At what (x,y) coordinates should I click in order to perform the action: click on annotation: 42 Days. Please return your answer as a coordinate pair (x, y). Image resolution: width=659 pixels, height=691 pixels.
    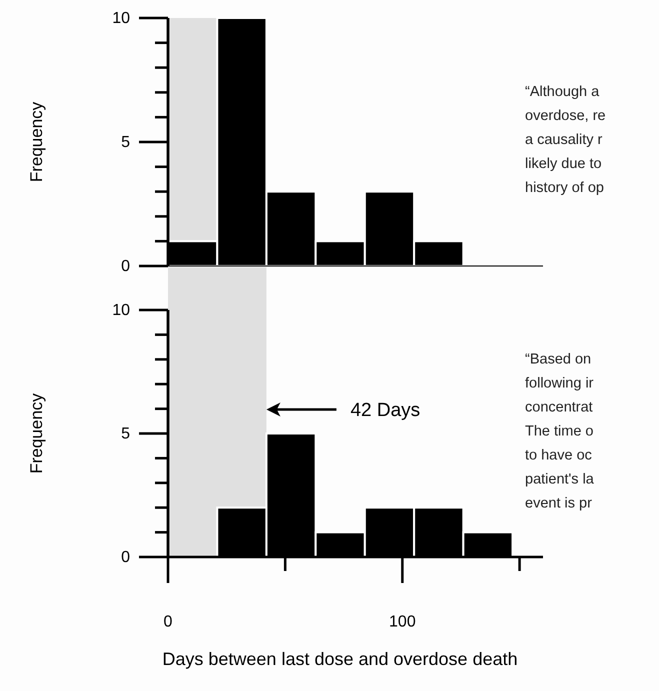
    Looking at the image, I should click on (385, 411).